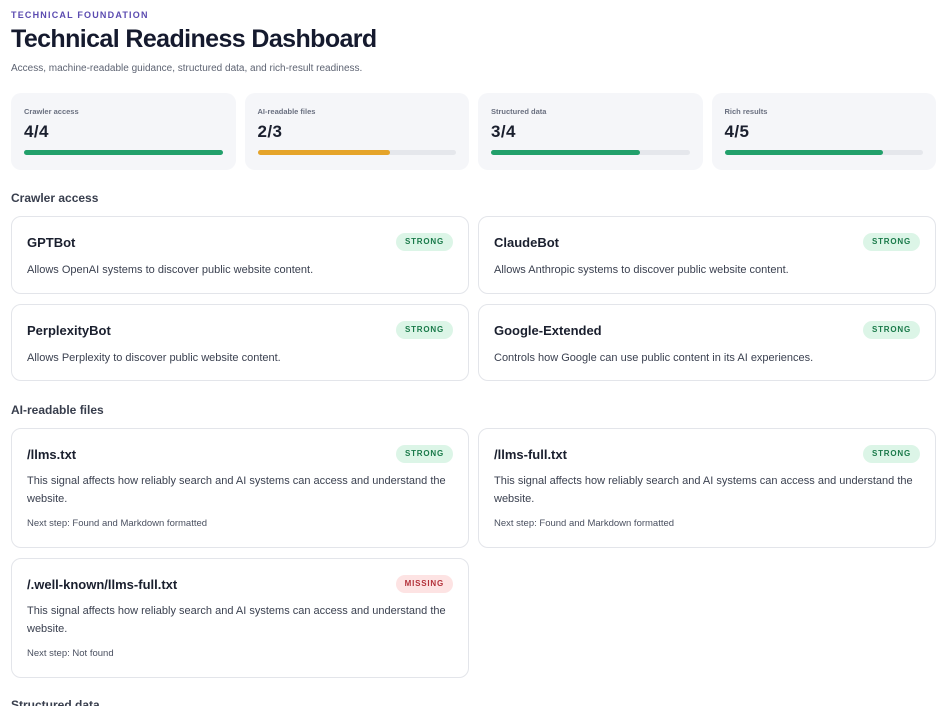 This screenshot has width=945, height=706. I want to click on card-title: ClaudeBot, so click(526, 242).